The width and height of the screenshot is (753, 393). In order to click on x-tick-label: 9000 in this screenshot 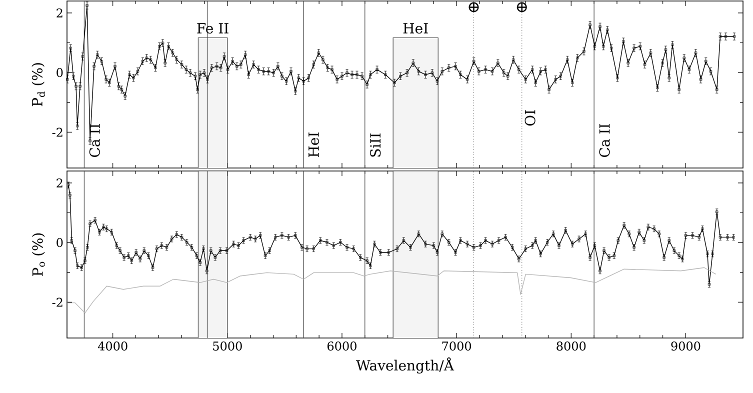, I will do `click(685, 346)`.